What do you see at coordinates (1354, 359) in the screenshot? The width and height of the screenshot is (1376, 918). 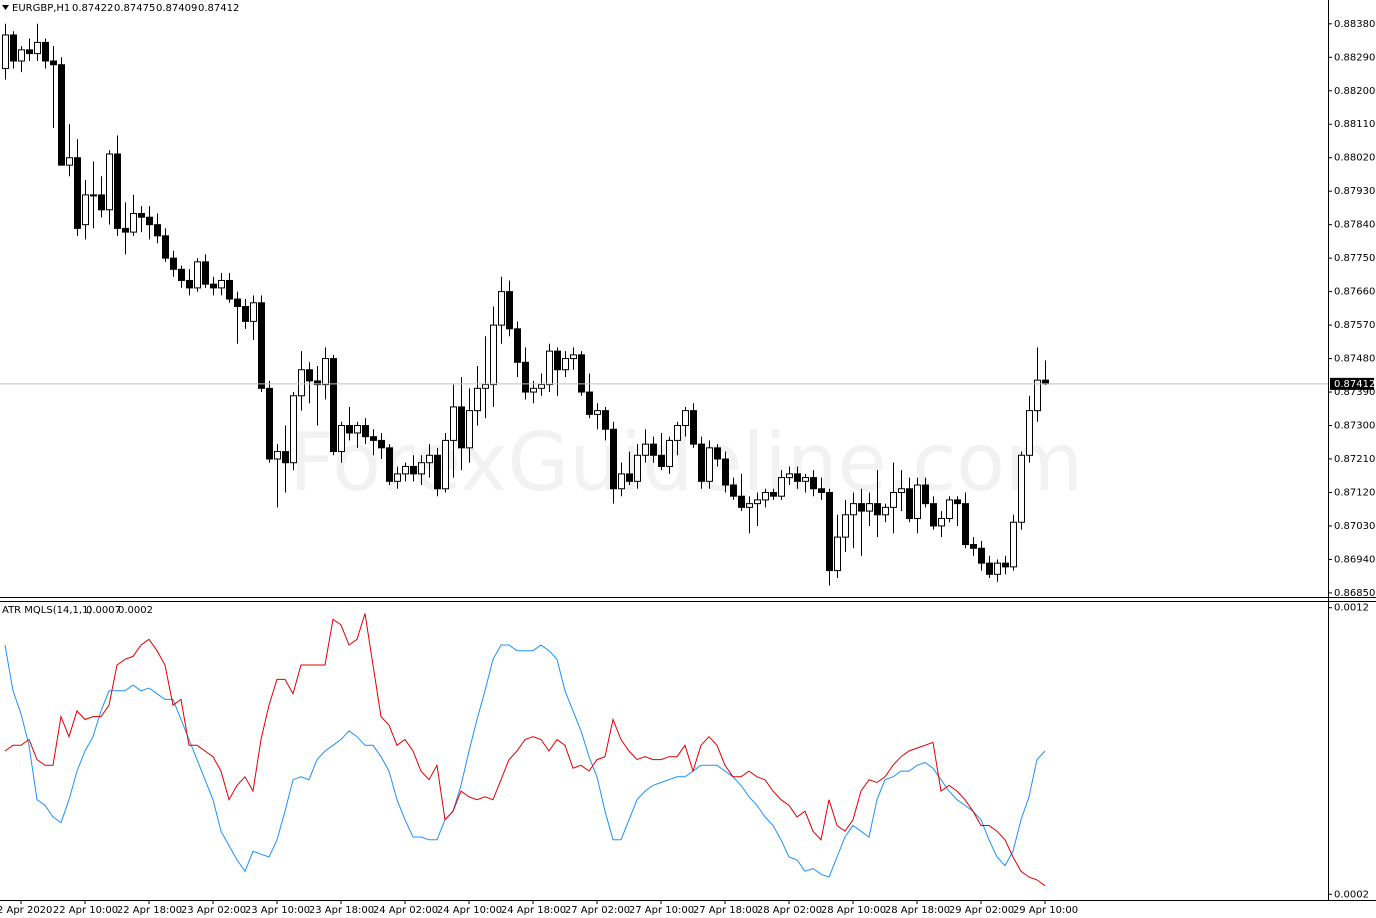 I see `y-tick-label: 0.87480` at bounding box center [1354, 359].